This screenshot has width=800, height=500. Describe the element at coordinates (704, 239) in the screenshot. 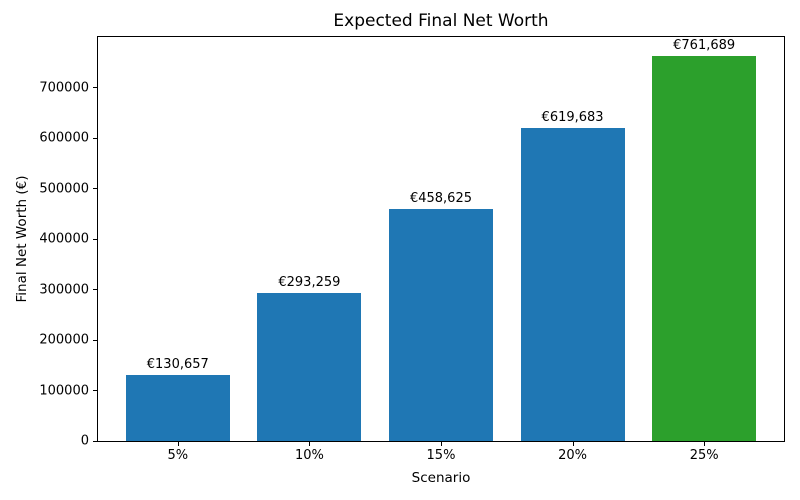

I see `bar-25%: €761,689` at that location.